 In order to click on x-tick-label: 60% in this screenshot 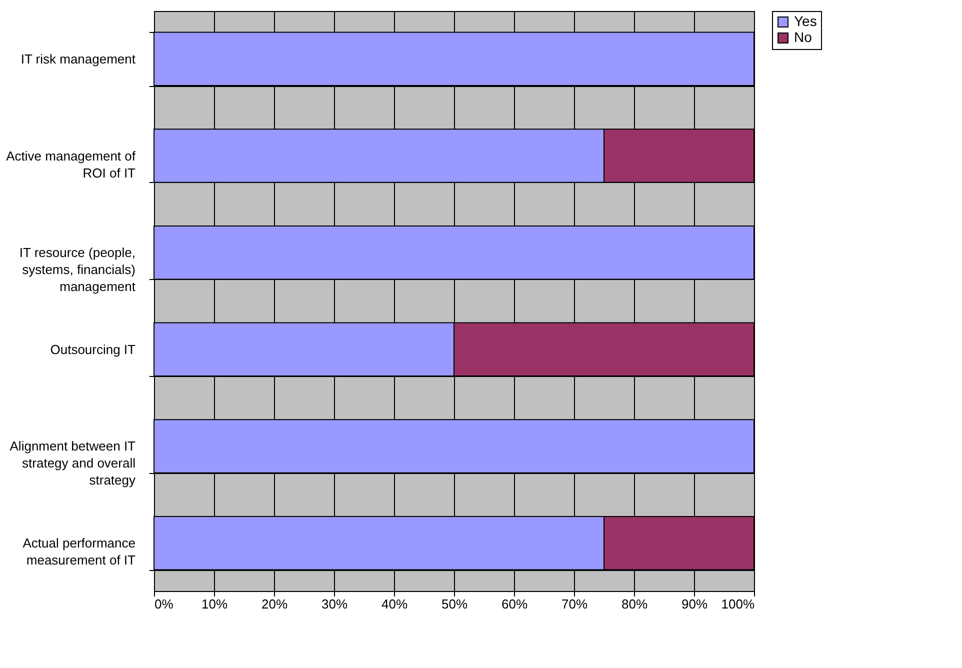, I will do `click(514, 604)`.